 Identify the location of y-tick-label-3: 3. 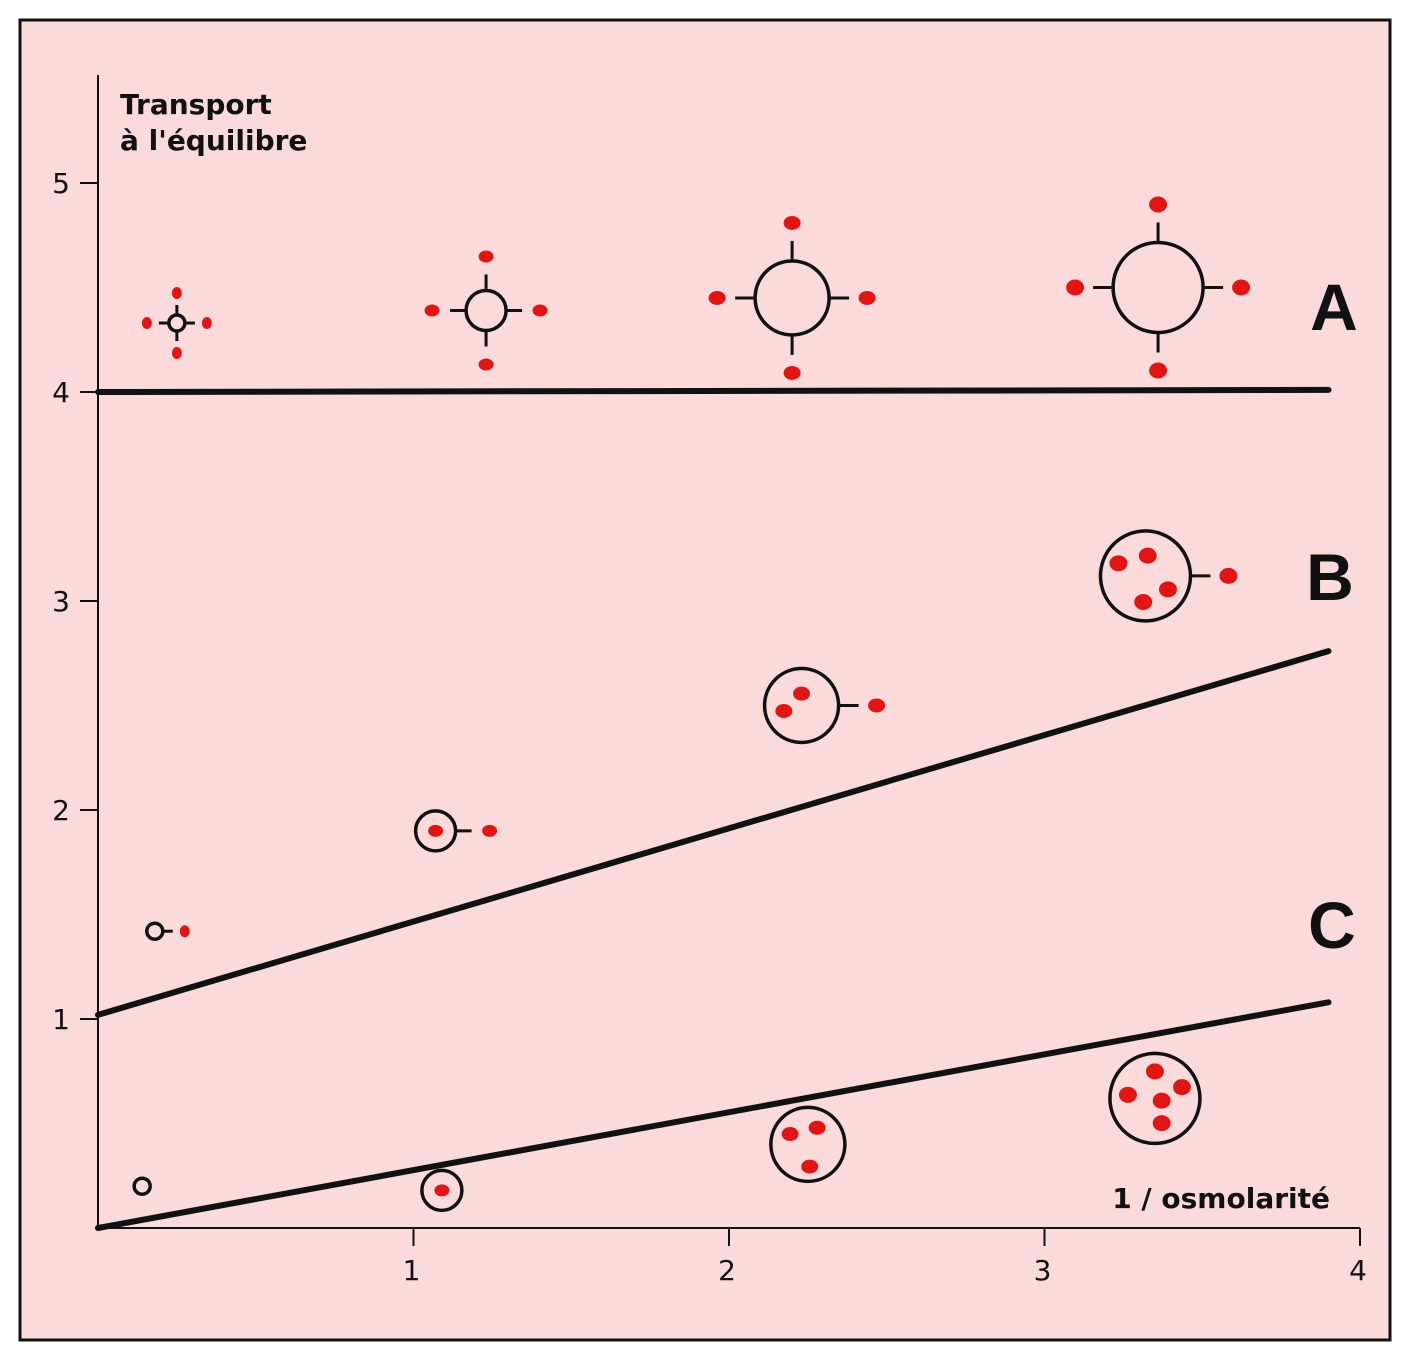
(61, 601).